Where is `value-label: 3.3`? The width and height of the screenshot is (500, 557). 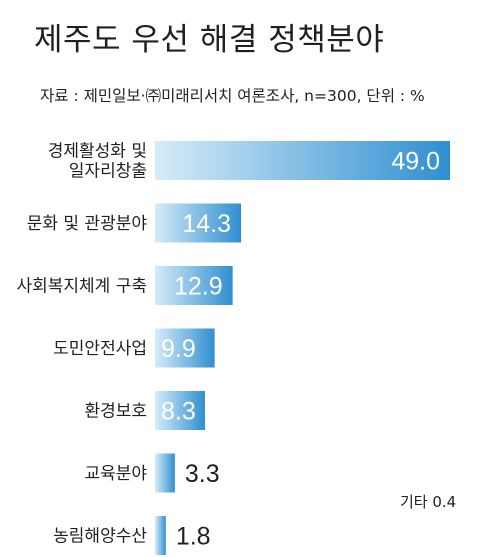 value-label: 3.3 is located at coordinates (202, 474).